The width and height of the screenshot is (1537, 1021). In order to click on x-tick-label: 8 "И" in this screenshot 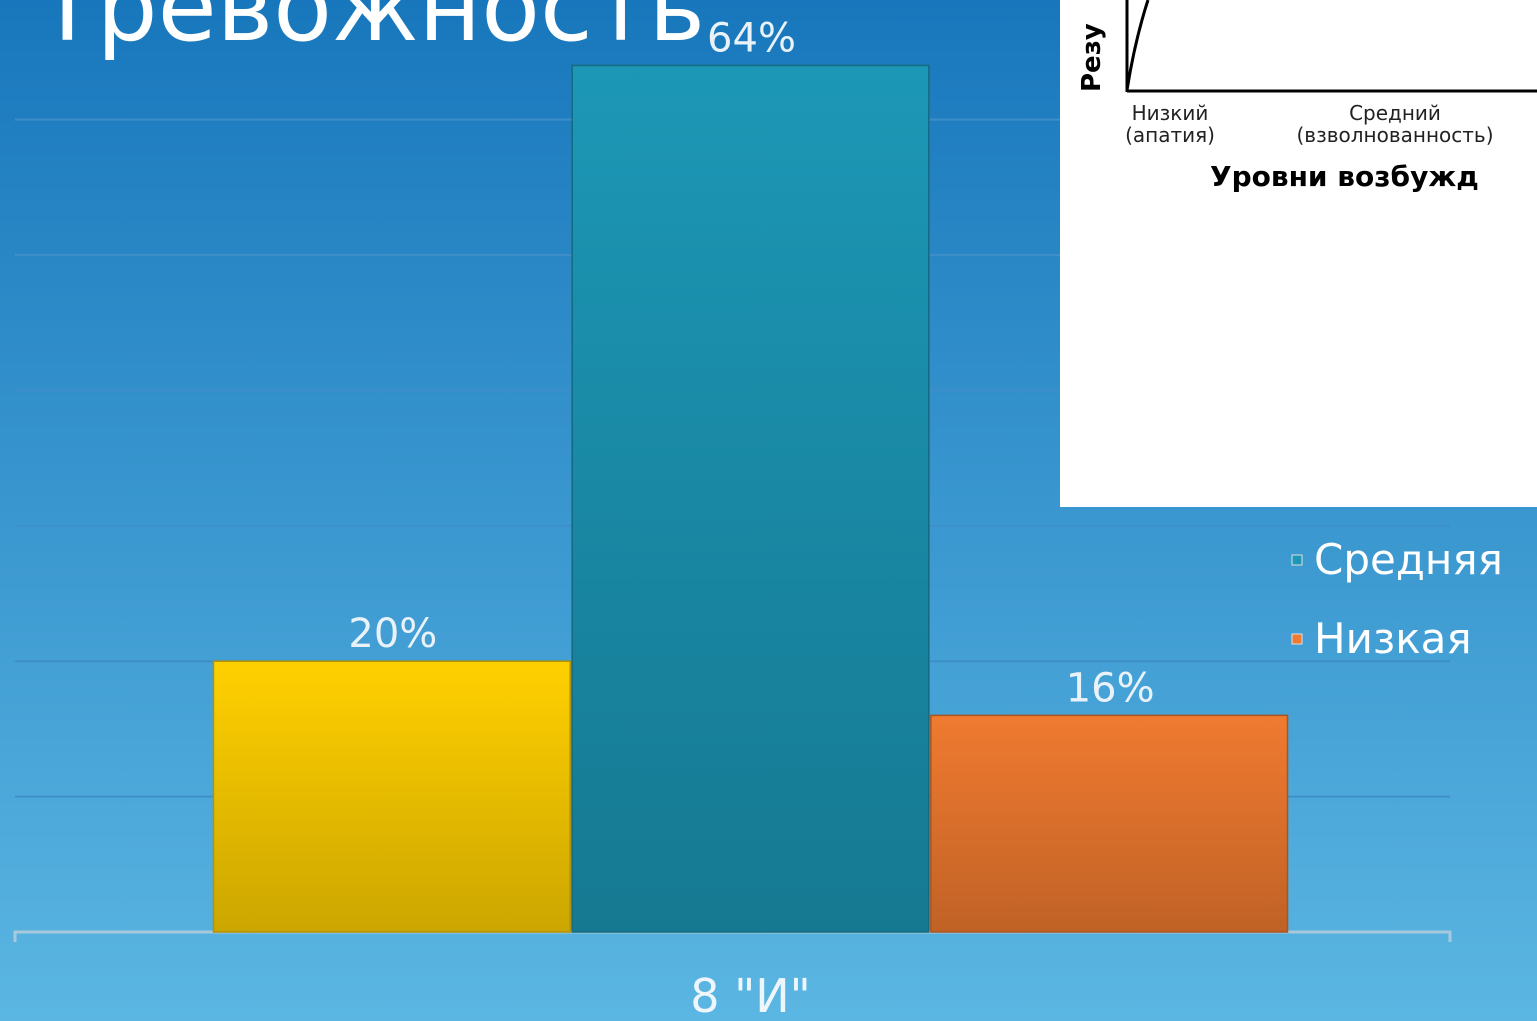, I will do `click(750, 995)`.